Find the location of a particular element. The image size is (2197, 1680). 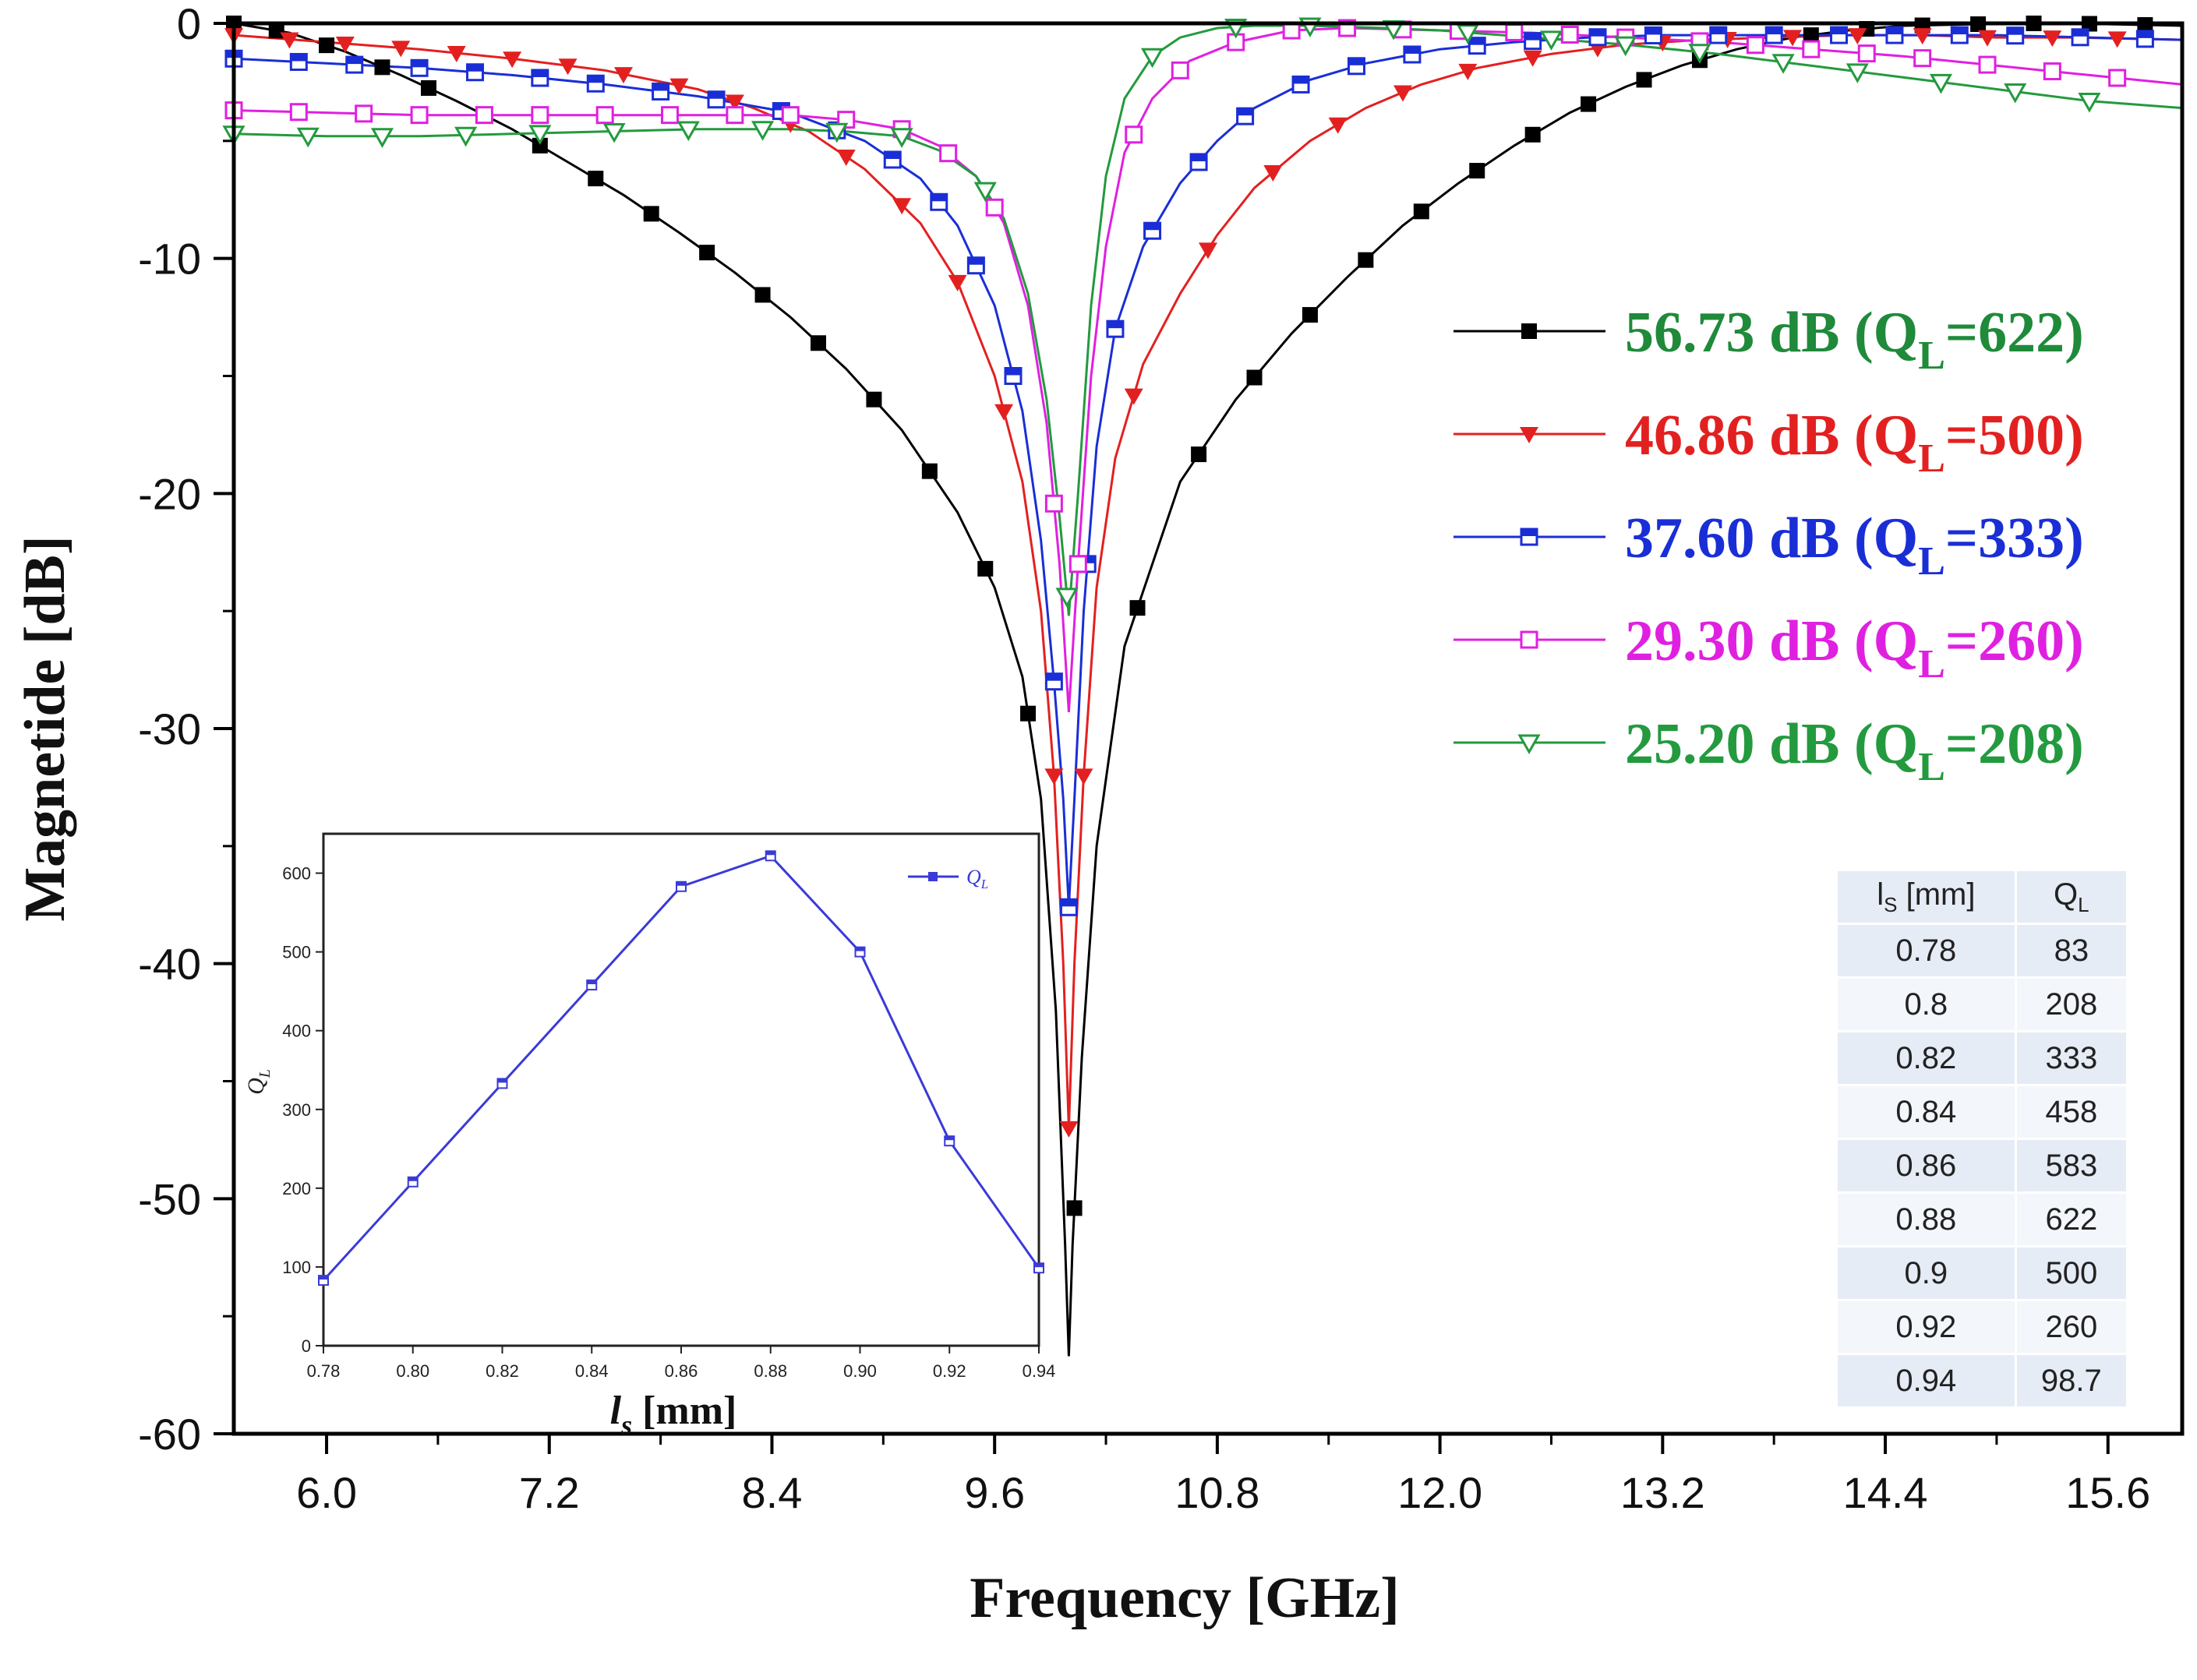

table-cell-ls: 0.8 is located at coordinates (1927, 1005).